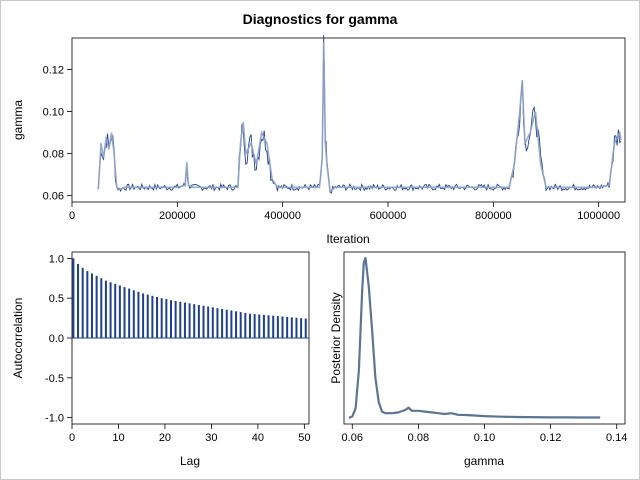 This screenshot has width=640, height=480. Describe the element at coordinates (18, 338) in the screenshot. I see `acf-y-axis-label: Autocorrelation` at that location.